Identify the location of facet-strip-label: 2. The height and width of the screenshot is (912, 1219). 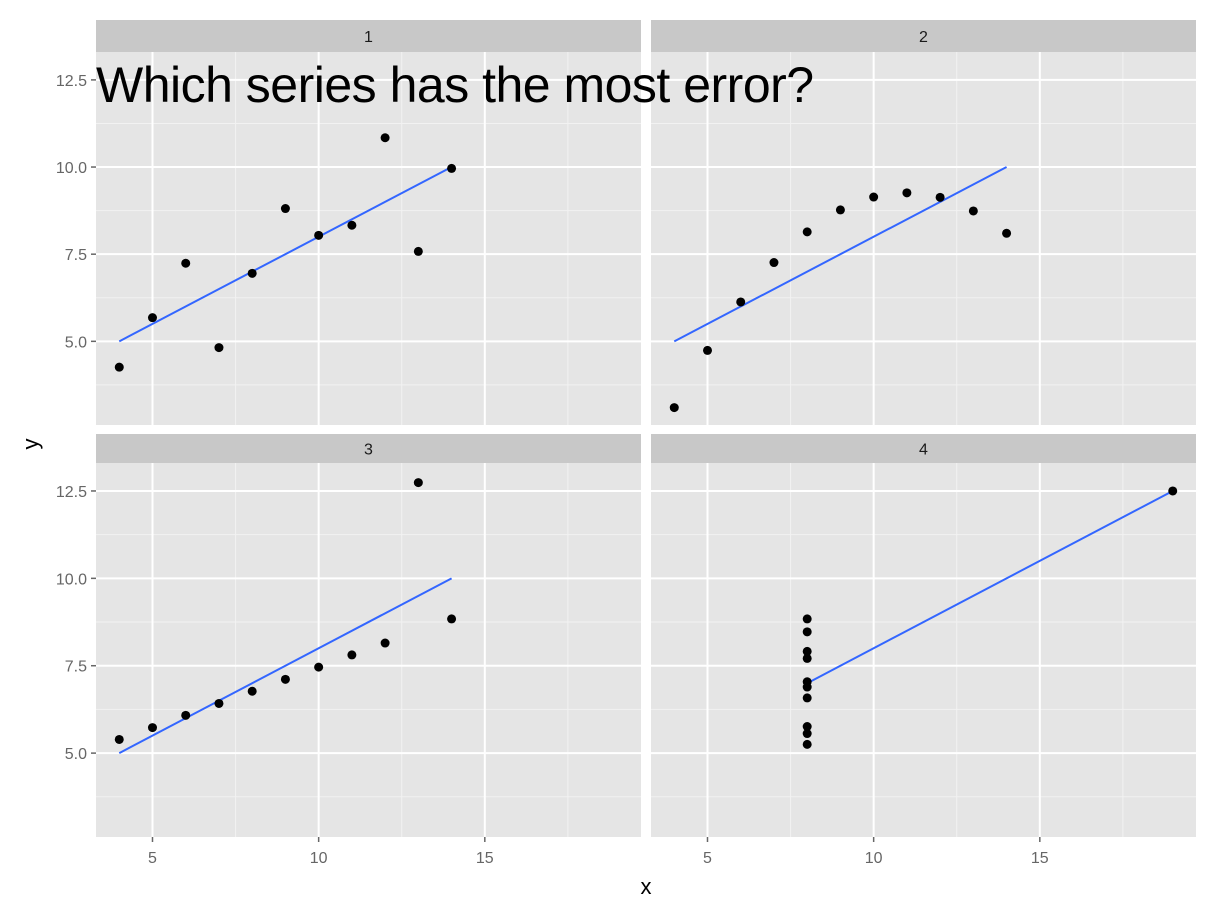
(923, 37).